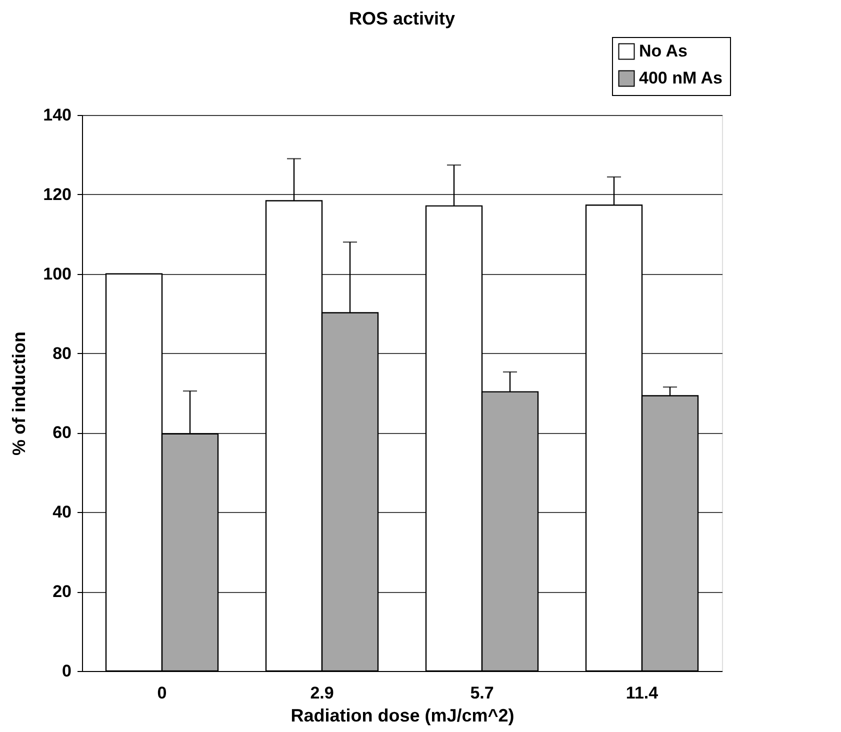 The width and height of the screenshot is (841, 732). I want to click on y-tick-label: 0, so click(67, 671).